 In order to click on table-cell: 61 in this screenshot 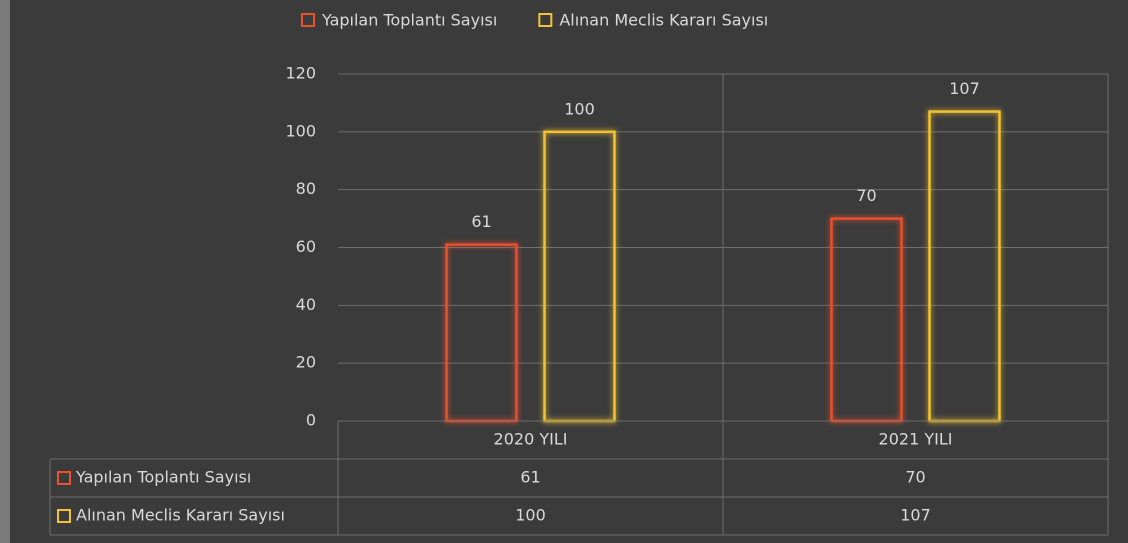, I will do `click(530, 477)`.